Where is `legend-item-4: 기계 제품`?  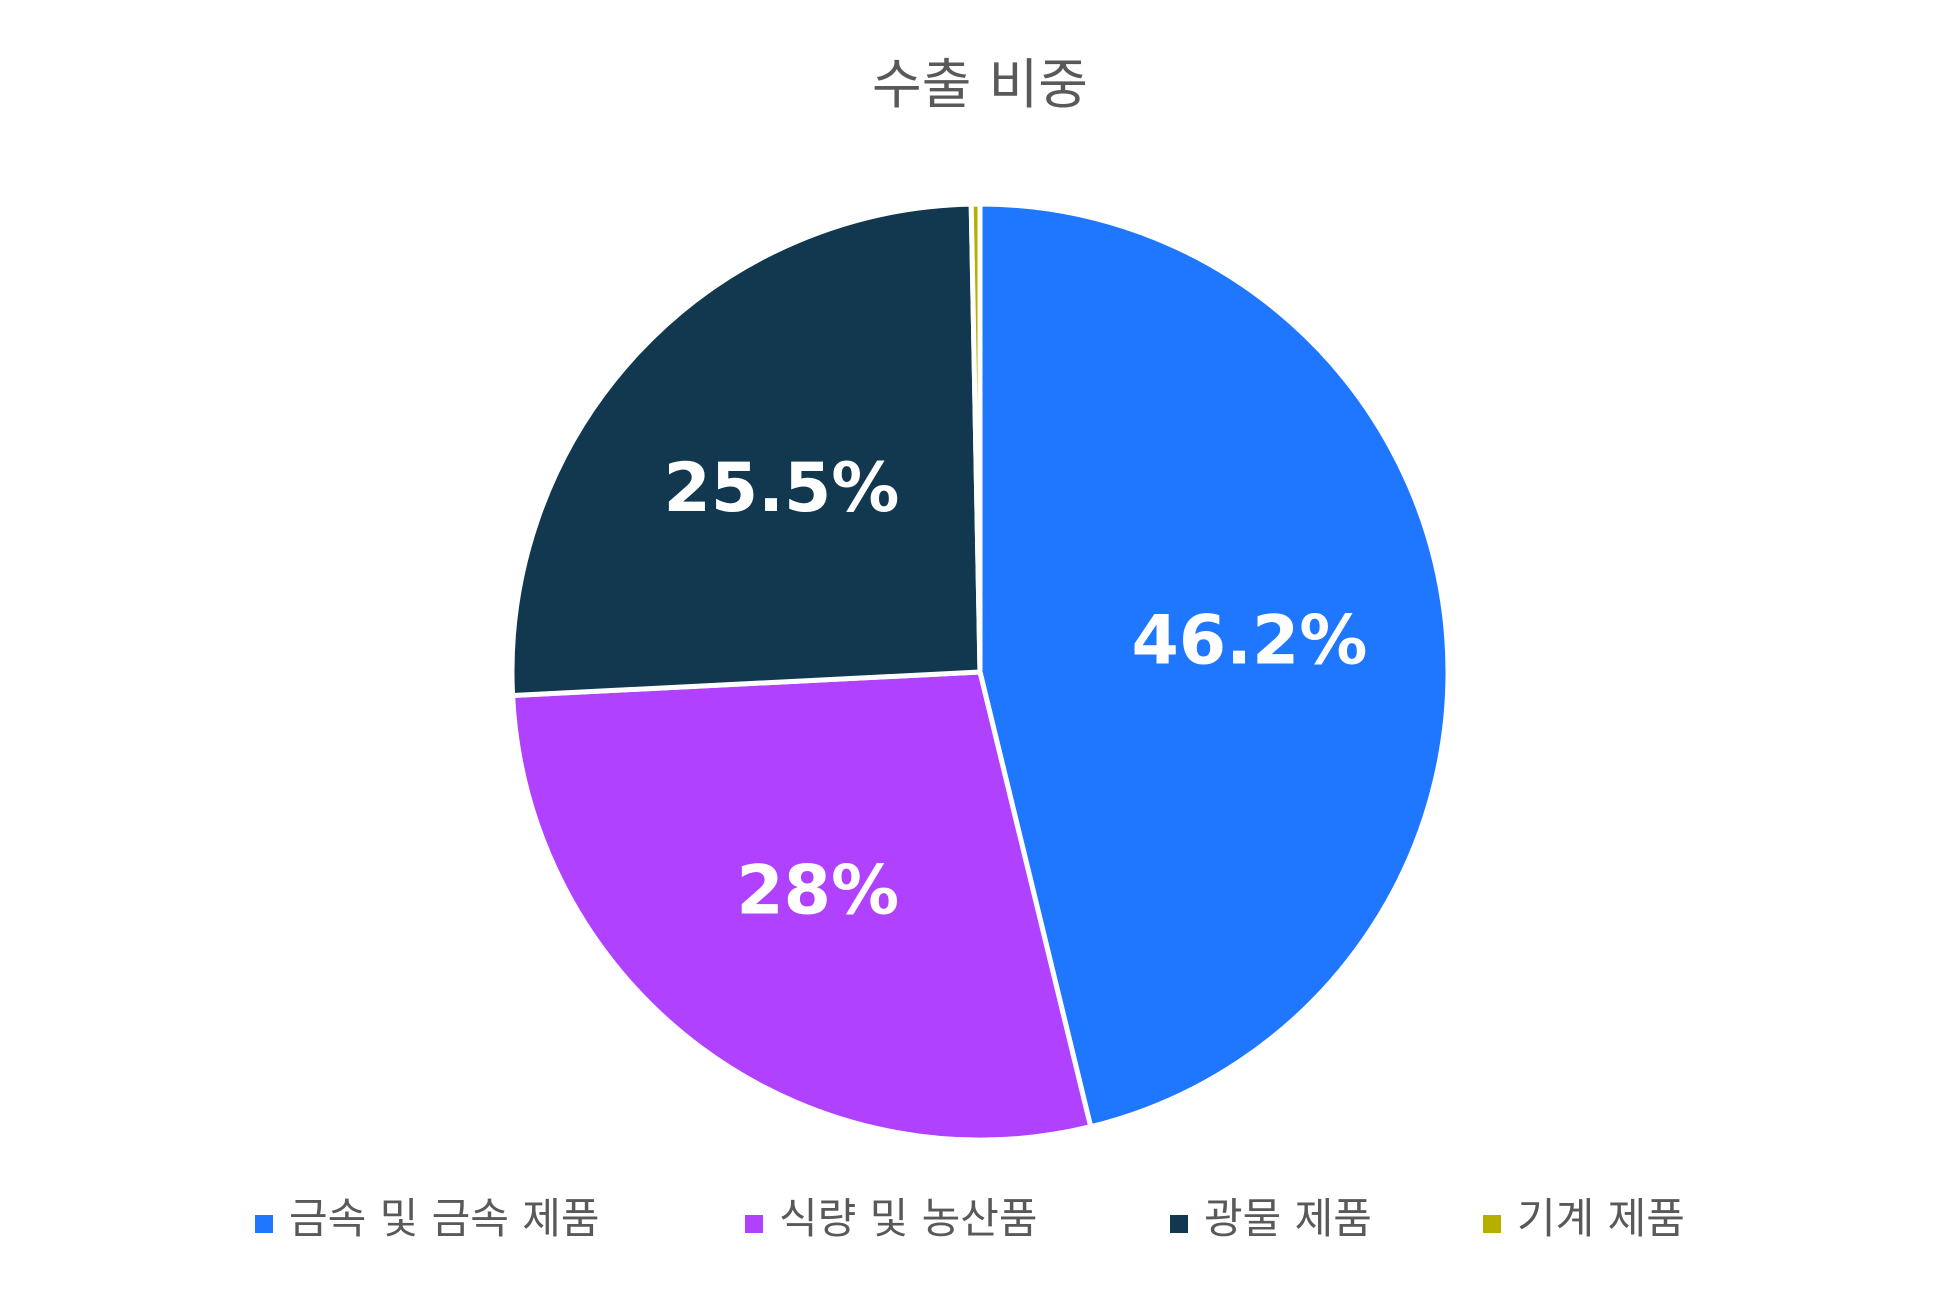
legend-item-4: 기계 제품 is located at coordinates (1584, 1218).